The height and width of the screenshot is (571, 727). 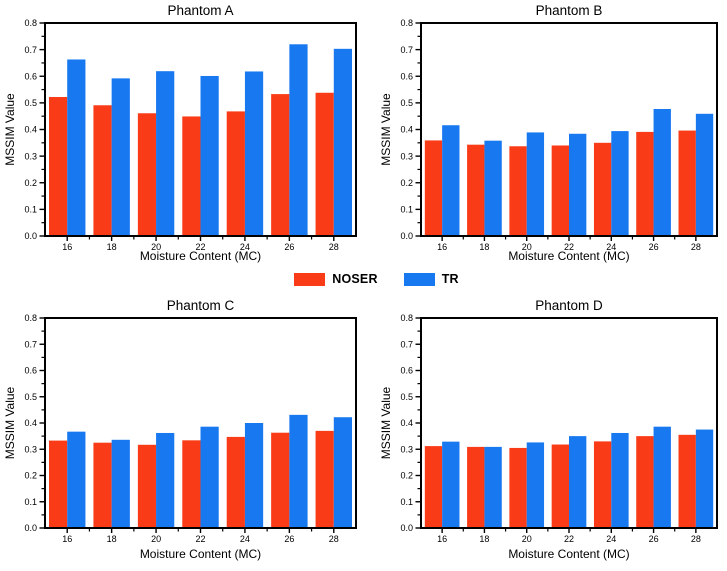 I want to click on legend-swatch-tr, so click(x=419, y=279).